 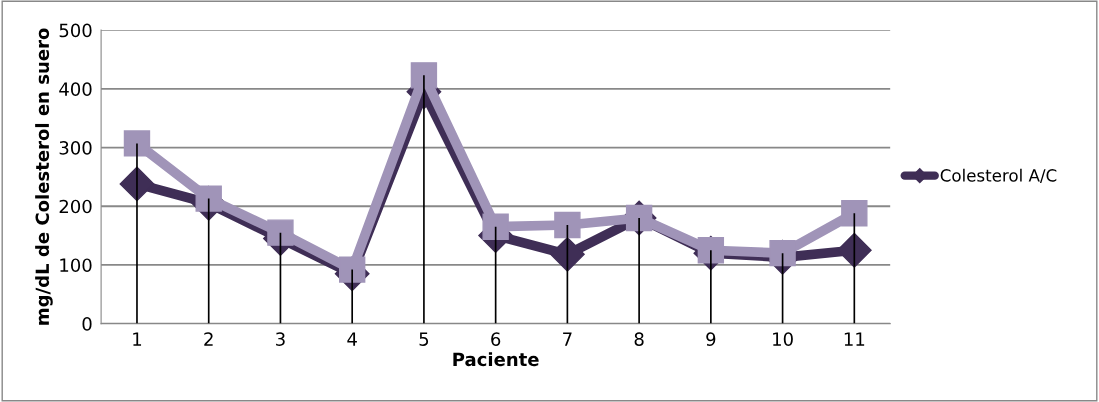 I want to click on y-axis-title: mg/dL de Colesterol en suero, so click(x=44, y=176).